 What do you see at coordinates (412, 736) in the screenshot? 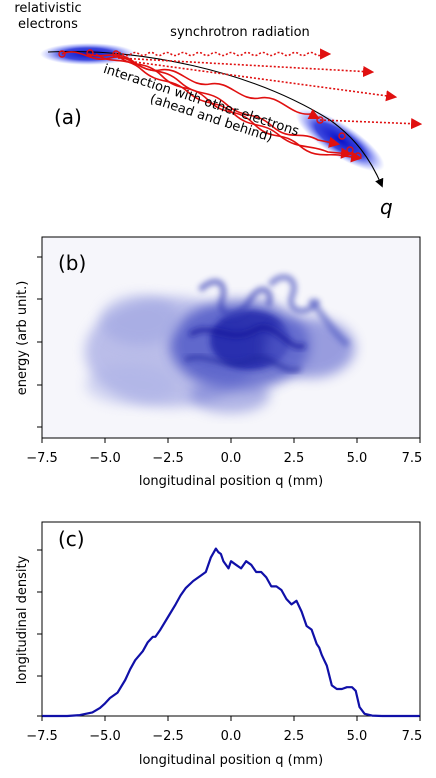
I see `panel-c-xtick-label: 7.5` at bounding box center [412, 736].